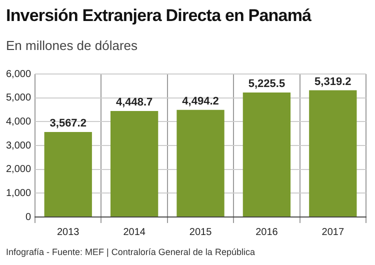  What do you see at coordinates (72, 45) in the screenshot?
I see `chart-subtitle: En millones de dólares` at bounding box center [72, 45].